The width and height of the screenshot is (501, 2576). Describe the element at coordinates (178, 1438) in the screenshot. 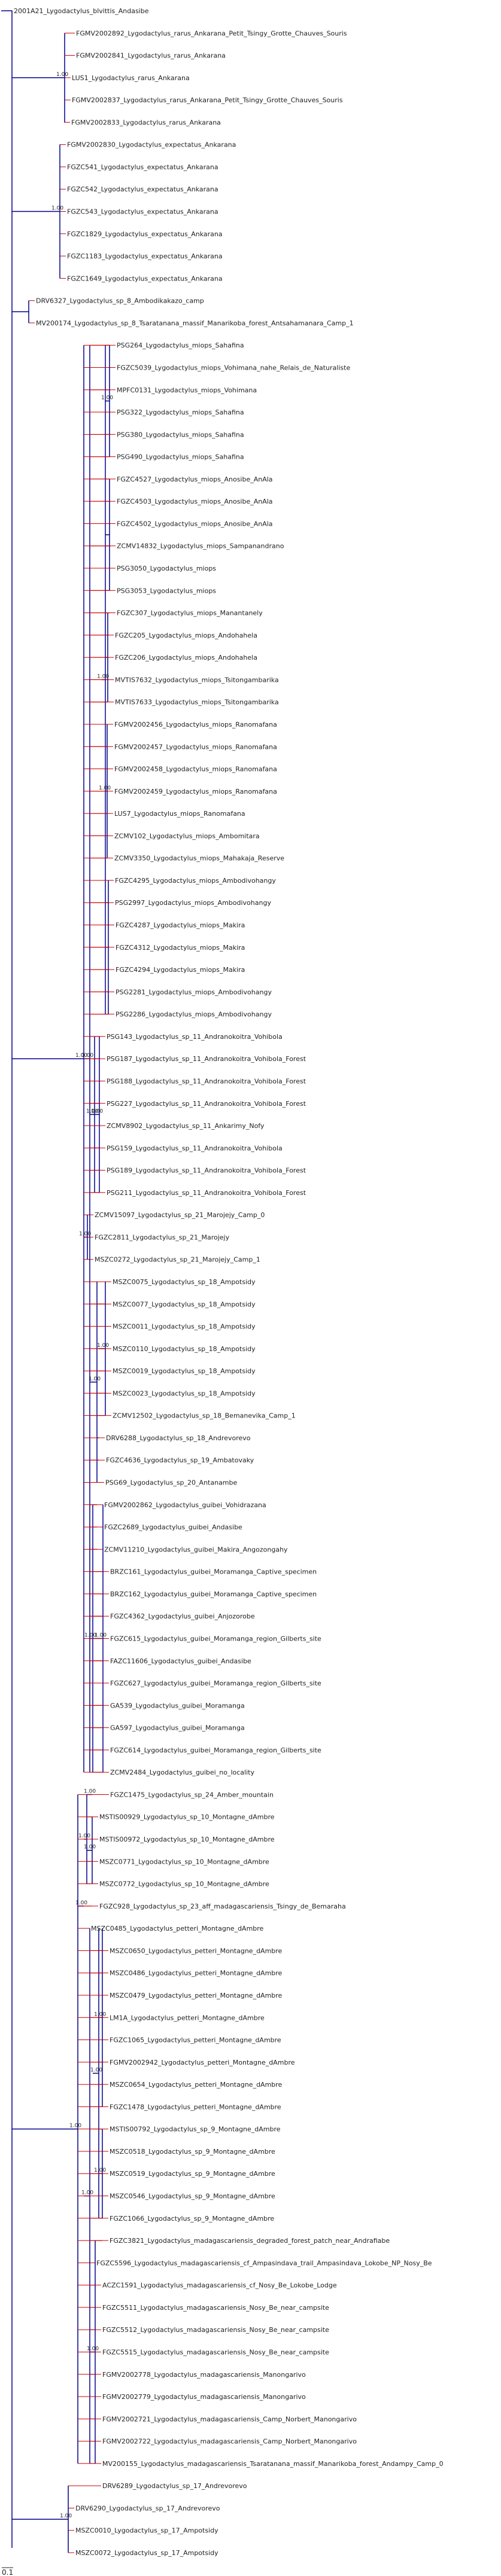

I see `tip-label: DRV6288_Lygodactylus_sp_18_Andrevorevo` at that location.